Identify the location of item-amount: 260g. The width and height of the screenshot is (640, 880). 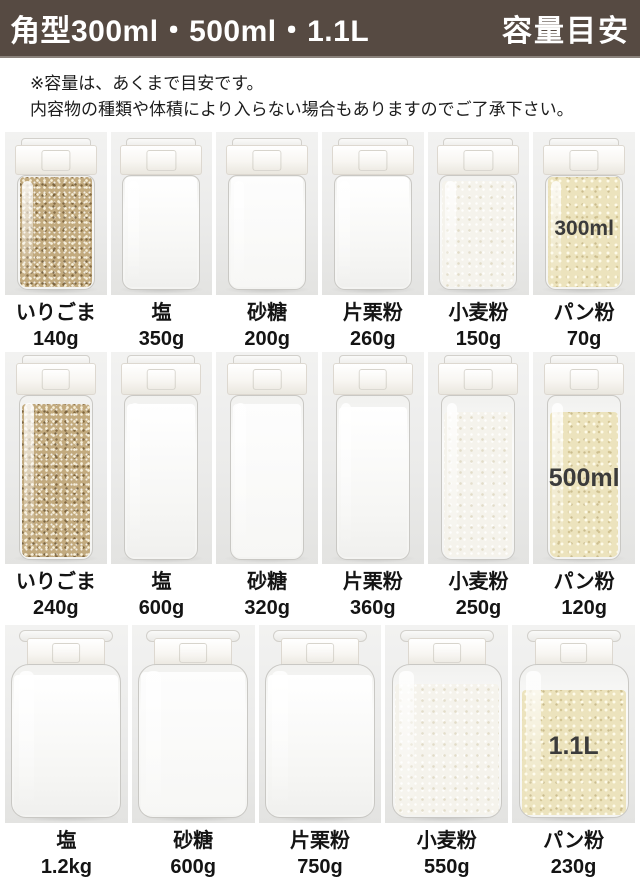
(373, 339).